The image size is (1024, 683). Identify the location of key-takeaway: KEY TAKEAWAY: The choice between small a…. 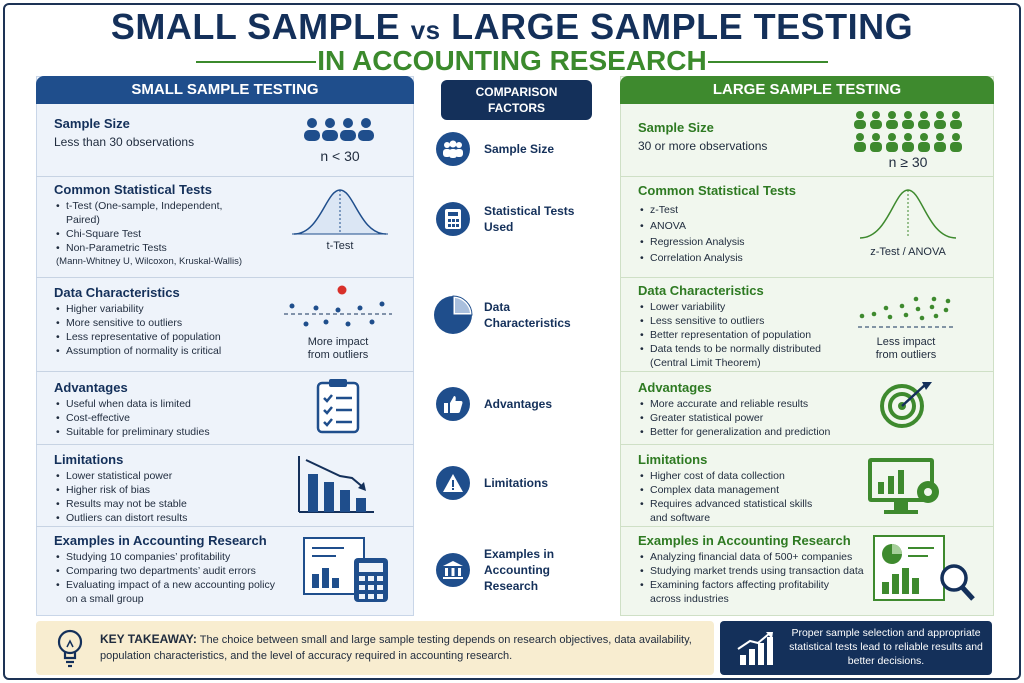
(375, 648).